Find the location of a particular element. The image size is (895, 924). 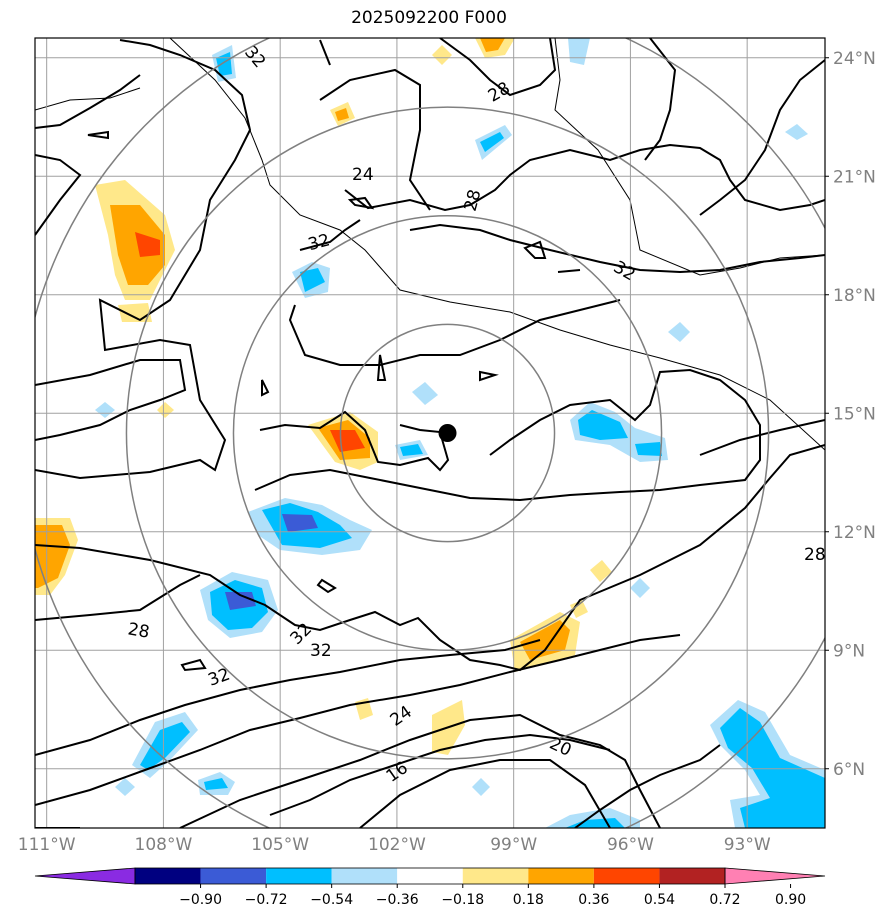

longitude-tick-label: 102°W is located at coordinates (397, 845).